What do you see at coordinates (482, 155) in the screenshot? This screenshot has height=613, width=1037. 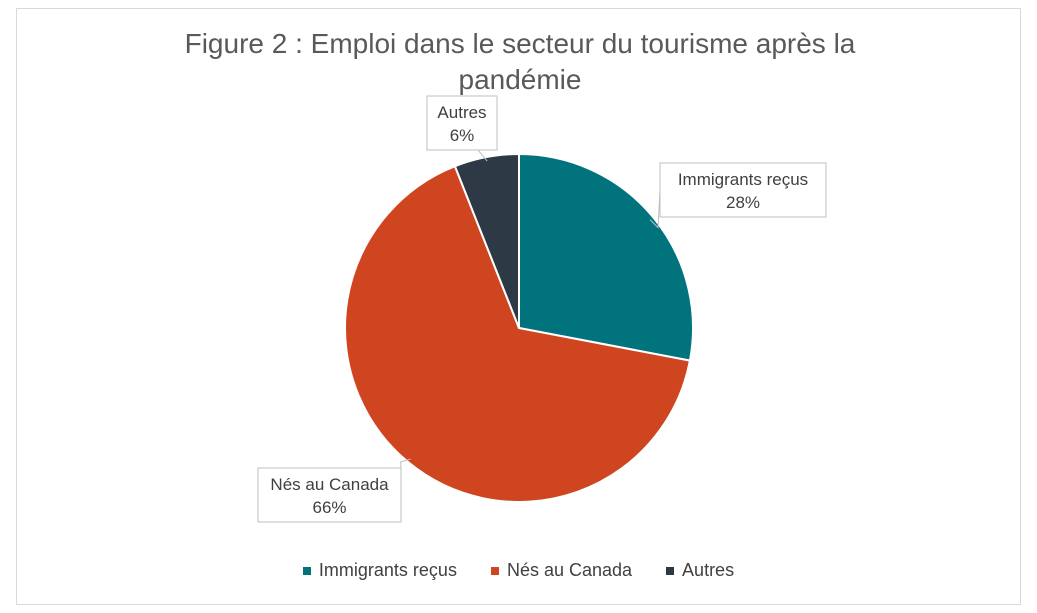 I see `leader-line-autres` at bounding box center [482, 155].